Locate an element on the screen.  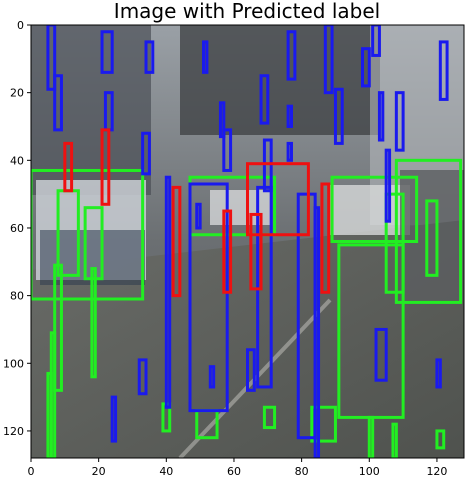
x-tick-label-60: 60 is located at coordinates (234, 471).